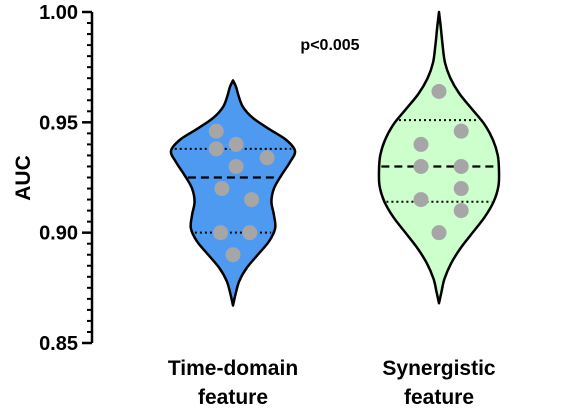  What do you see at coordinates (233, 397) in the screenshot?
I see `category-label-time-domain-line2: feature` at bounding box center [233, 397].